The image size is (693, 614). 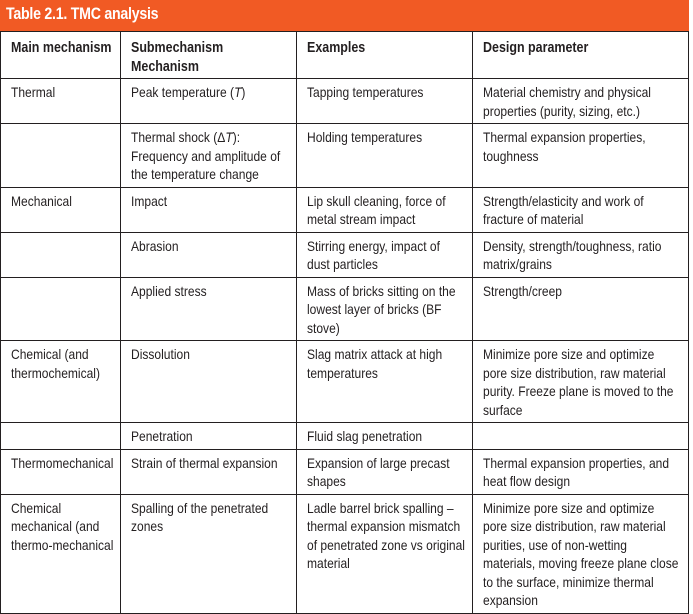 I want to click on cell-main-mechanism: Chemical (and thermochemical), so click(x=60, y=381).